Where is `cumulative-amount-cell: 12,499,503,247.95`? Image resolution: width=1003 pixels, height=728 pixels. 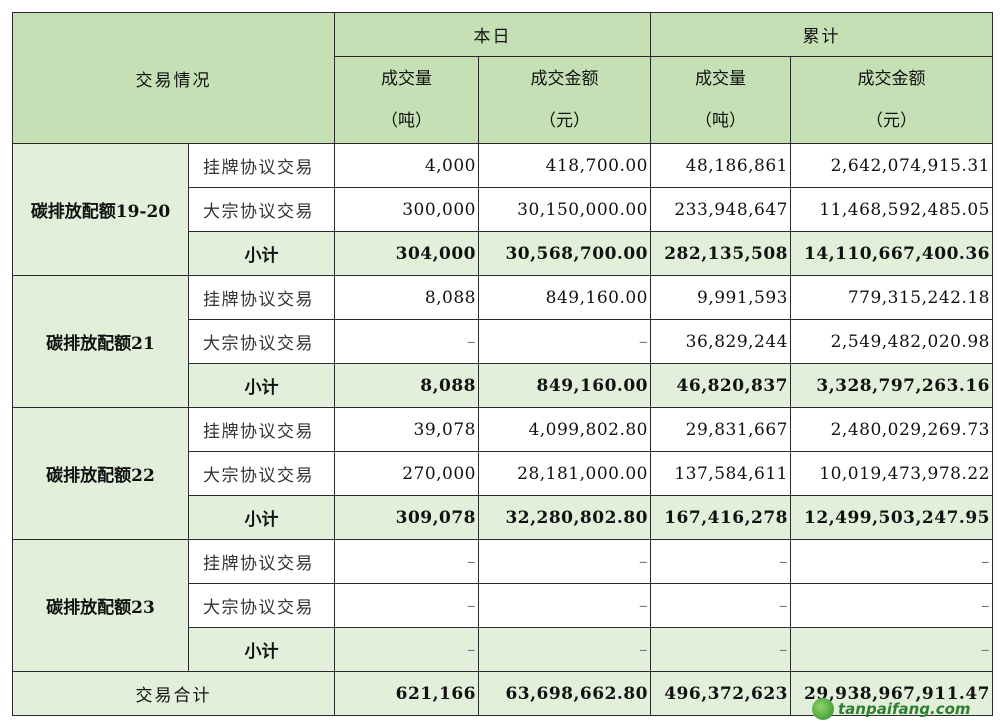 cumulative-amount-cell: 12,499,503,247.95 is located at coordinates (891, 517).